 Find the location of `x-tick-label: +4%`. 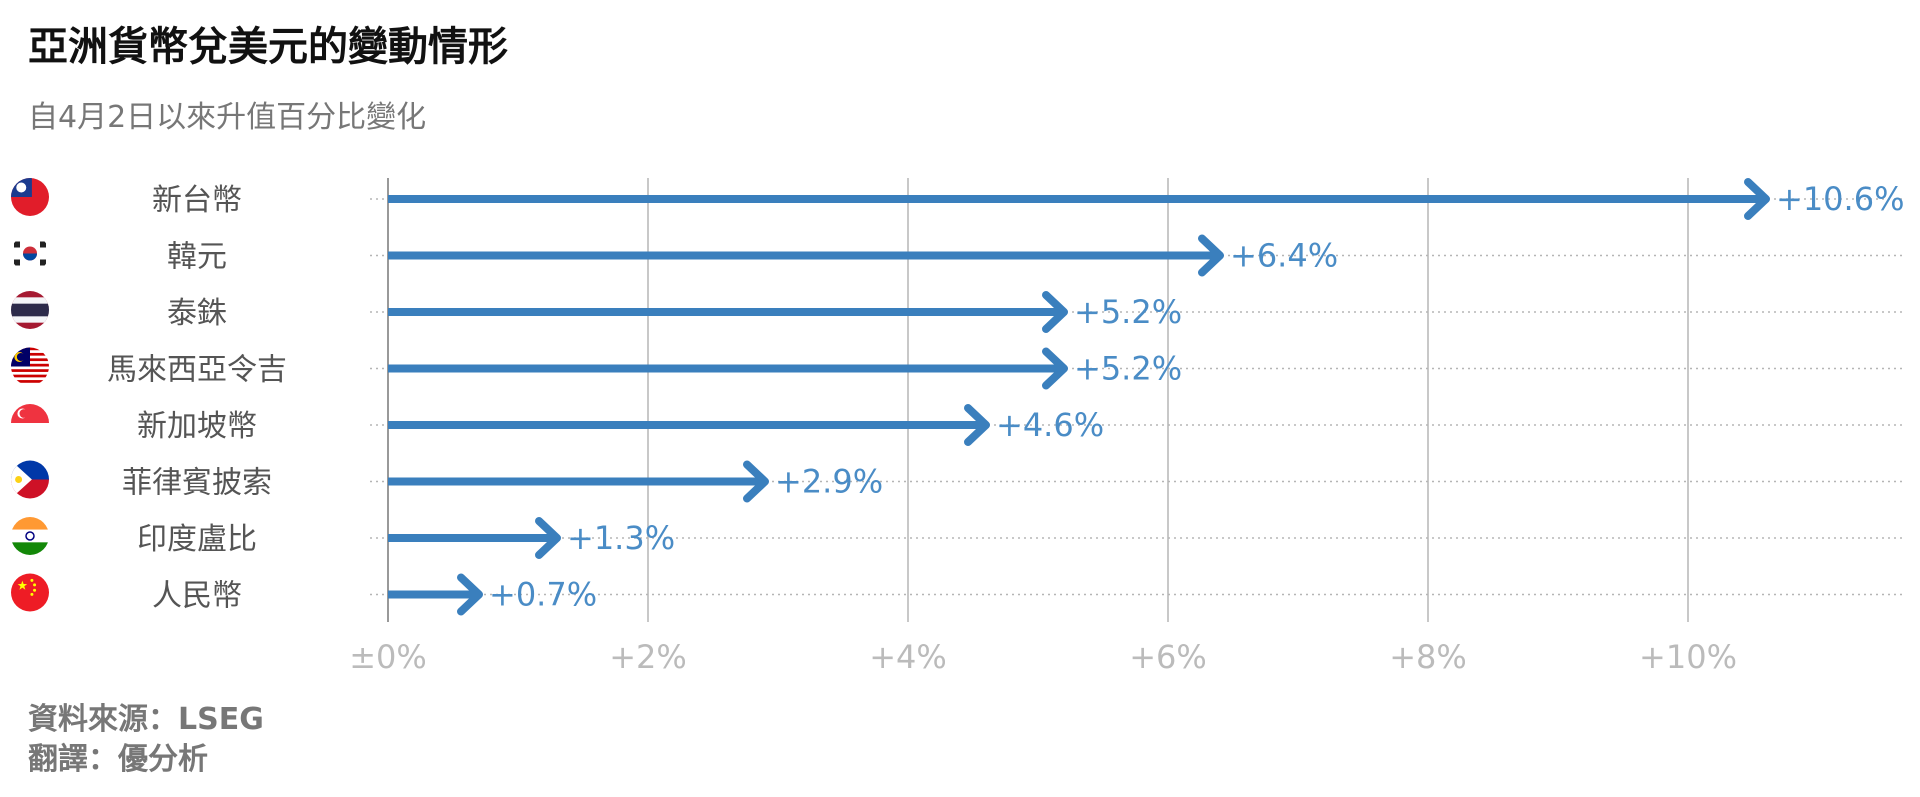

x-tick-label: +4% is located at coordinates (908, 657).